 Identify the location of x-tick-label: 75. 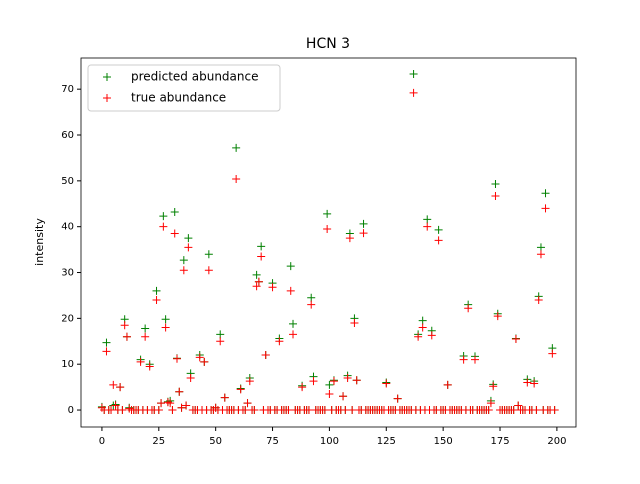
(272, 441).